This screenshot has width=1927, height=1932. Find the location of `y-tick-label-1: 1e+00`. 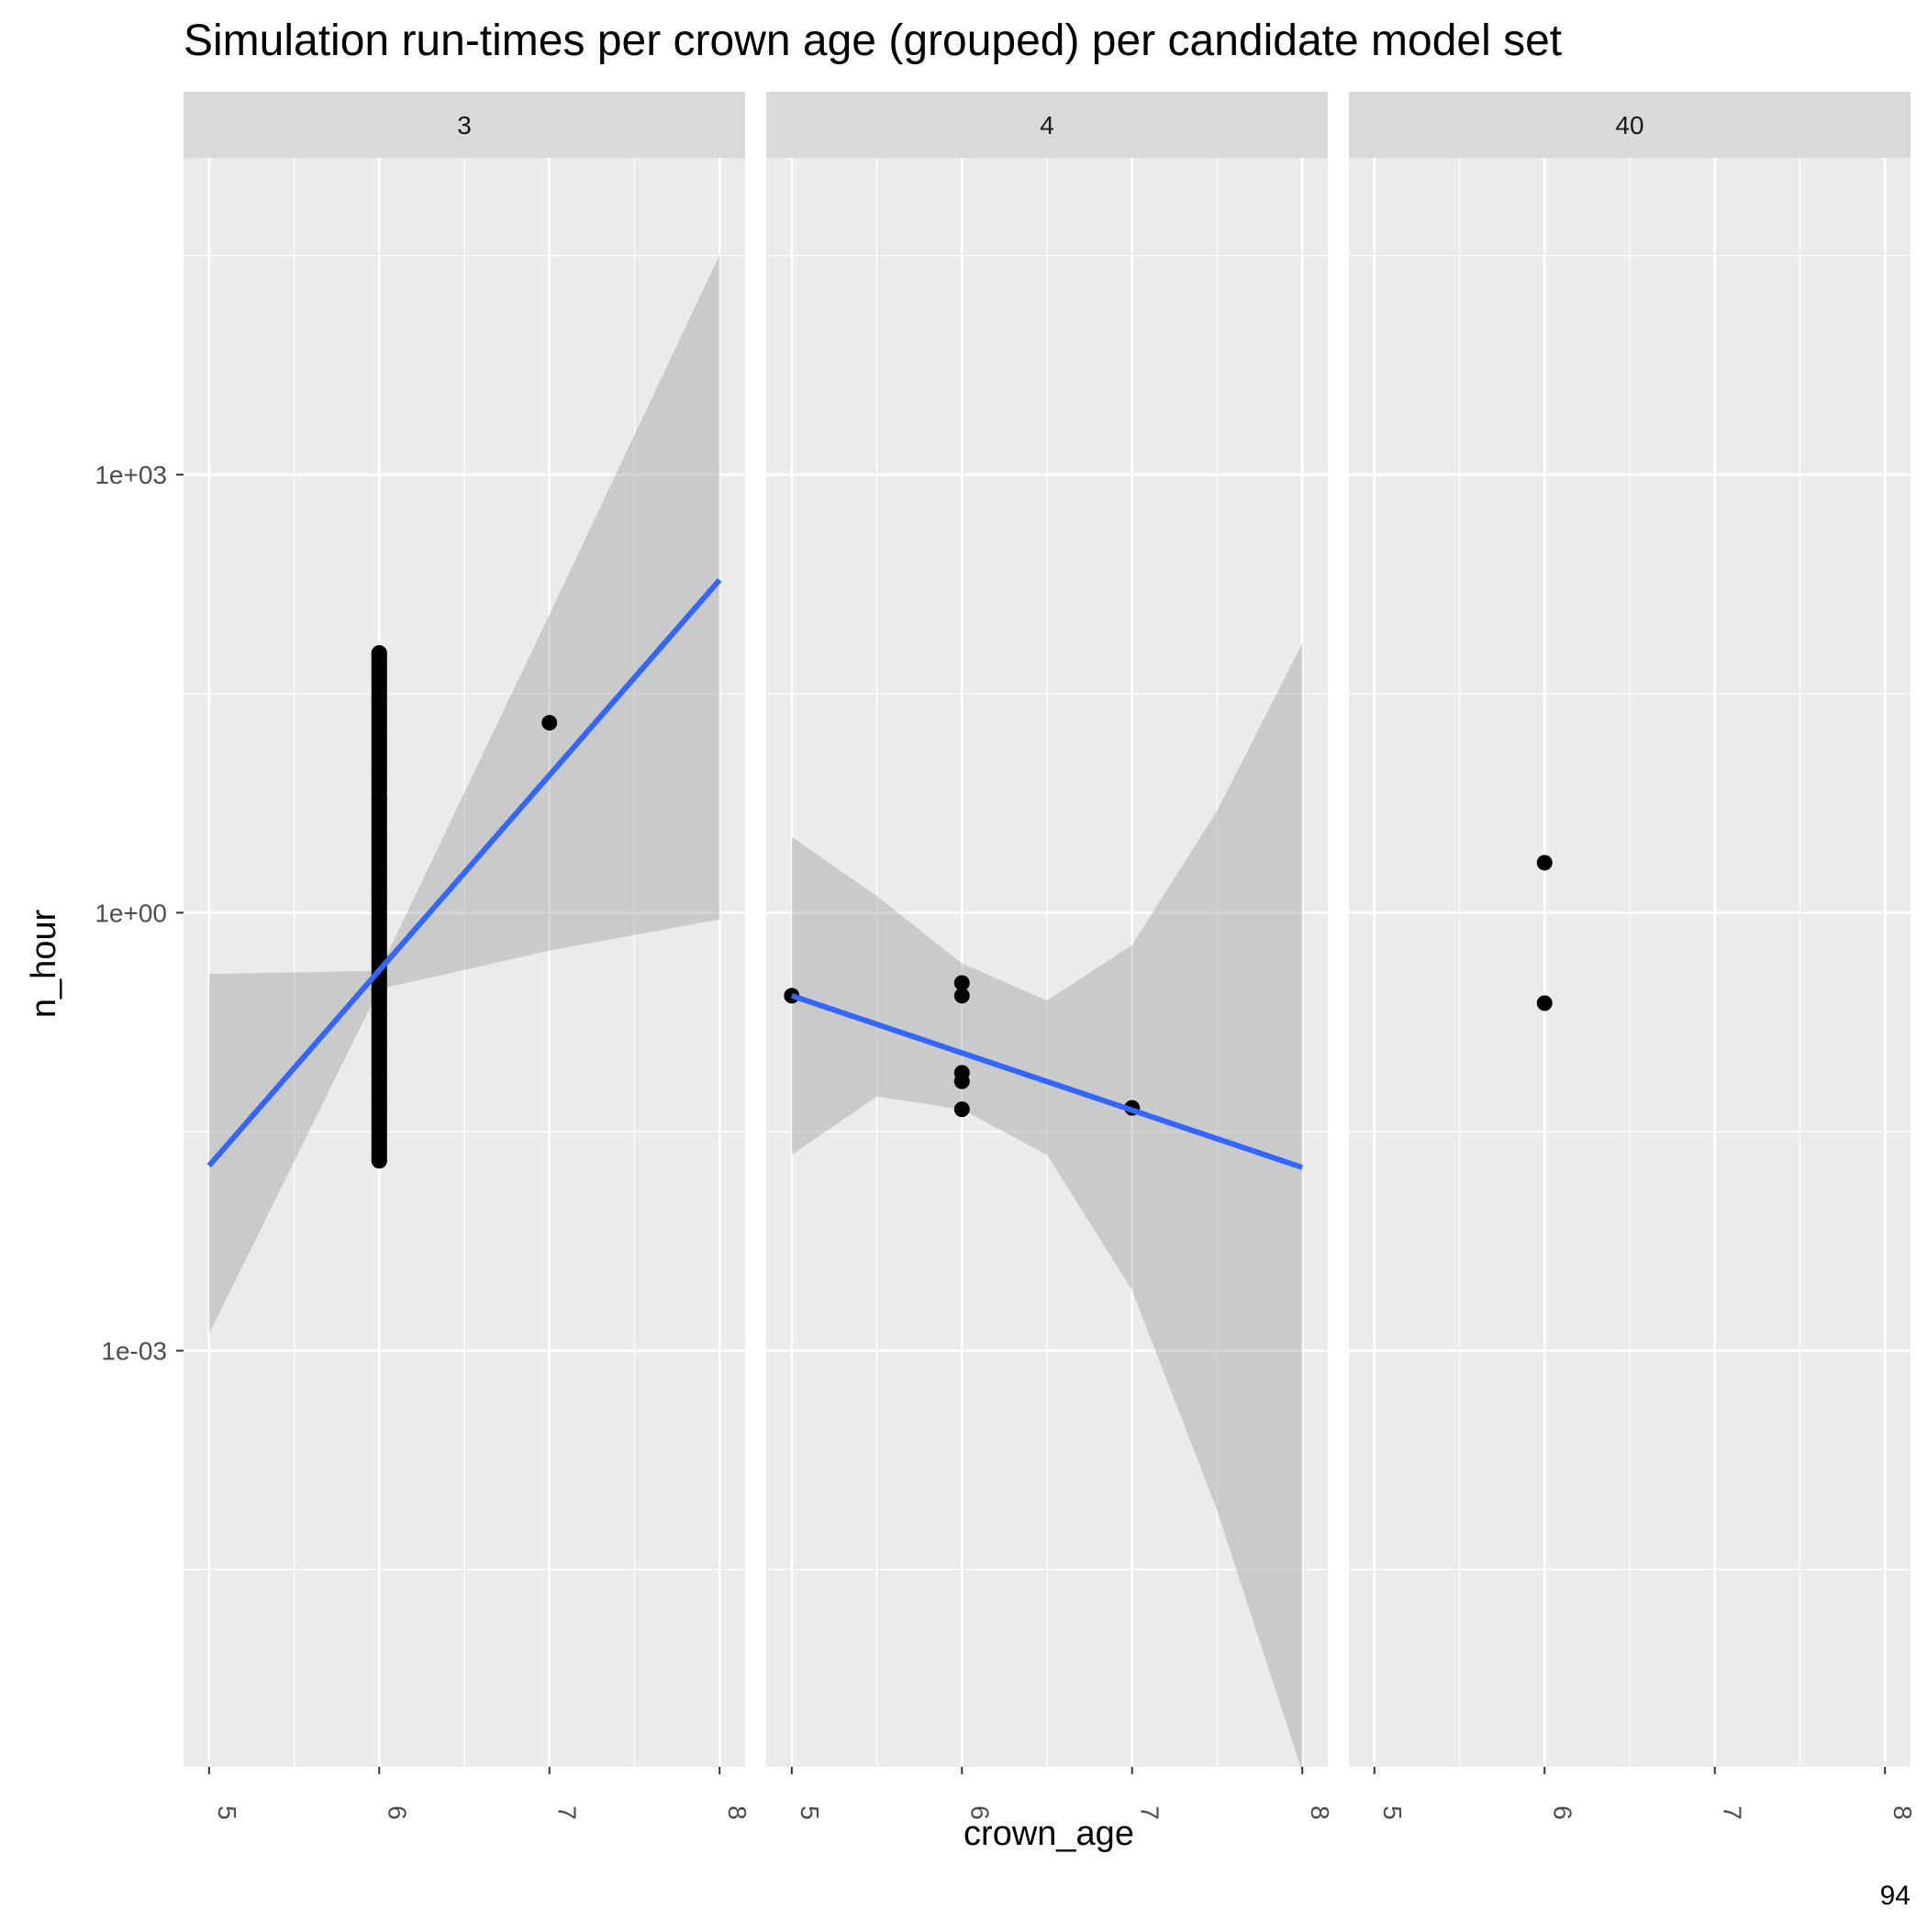

y-tick-label-1: 1e+00 is located at coordinates (131, 913).